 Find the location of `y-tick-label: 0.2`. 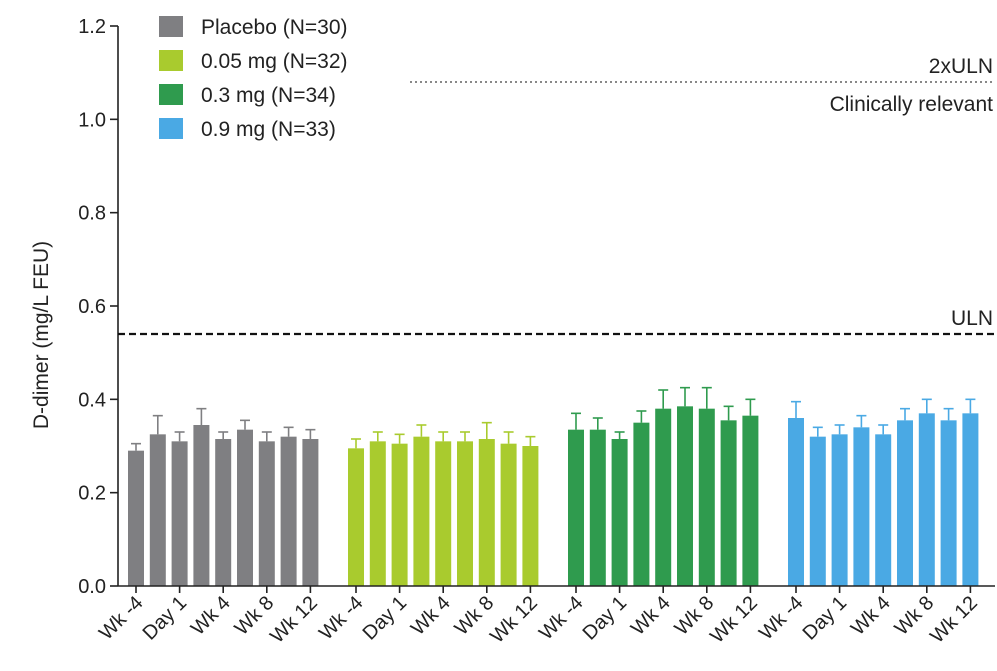

y-tick-label: 0.2 is located at coordinates (92, 494).